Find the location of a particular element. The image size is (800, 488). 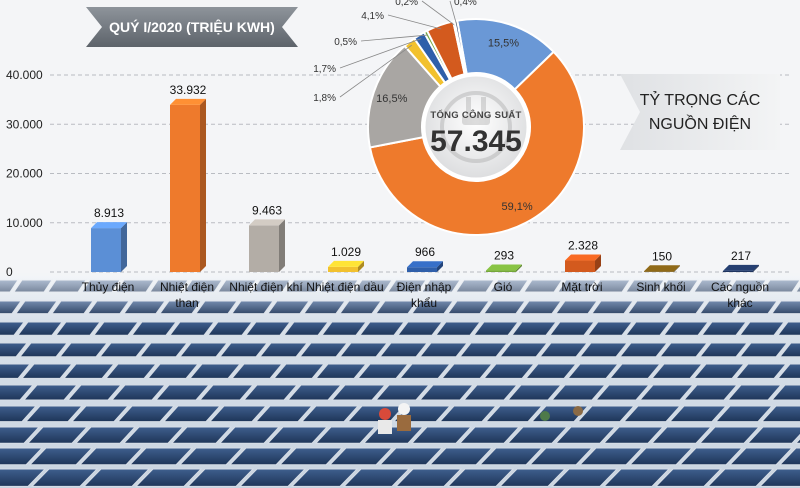

category-label: Gió is located at coordinates (503, 287).